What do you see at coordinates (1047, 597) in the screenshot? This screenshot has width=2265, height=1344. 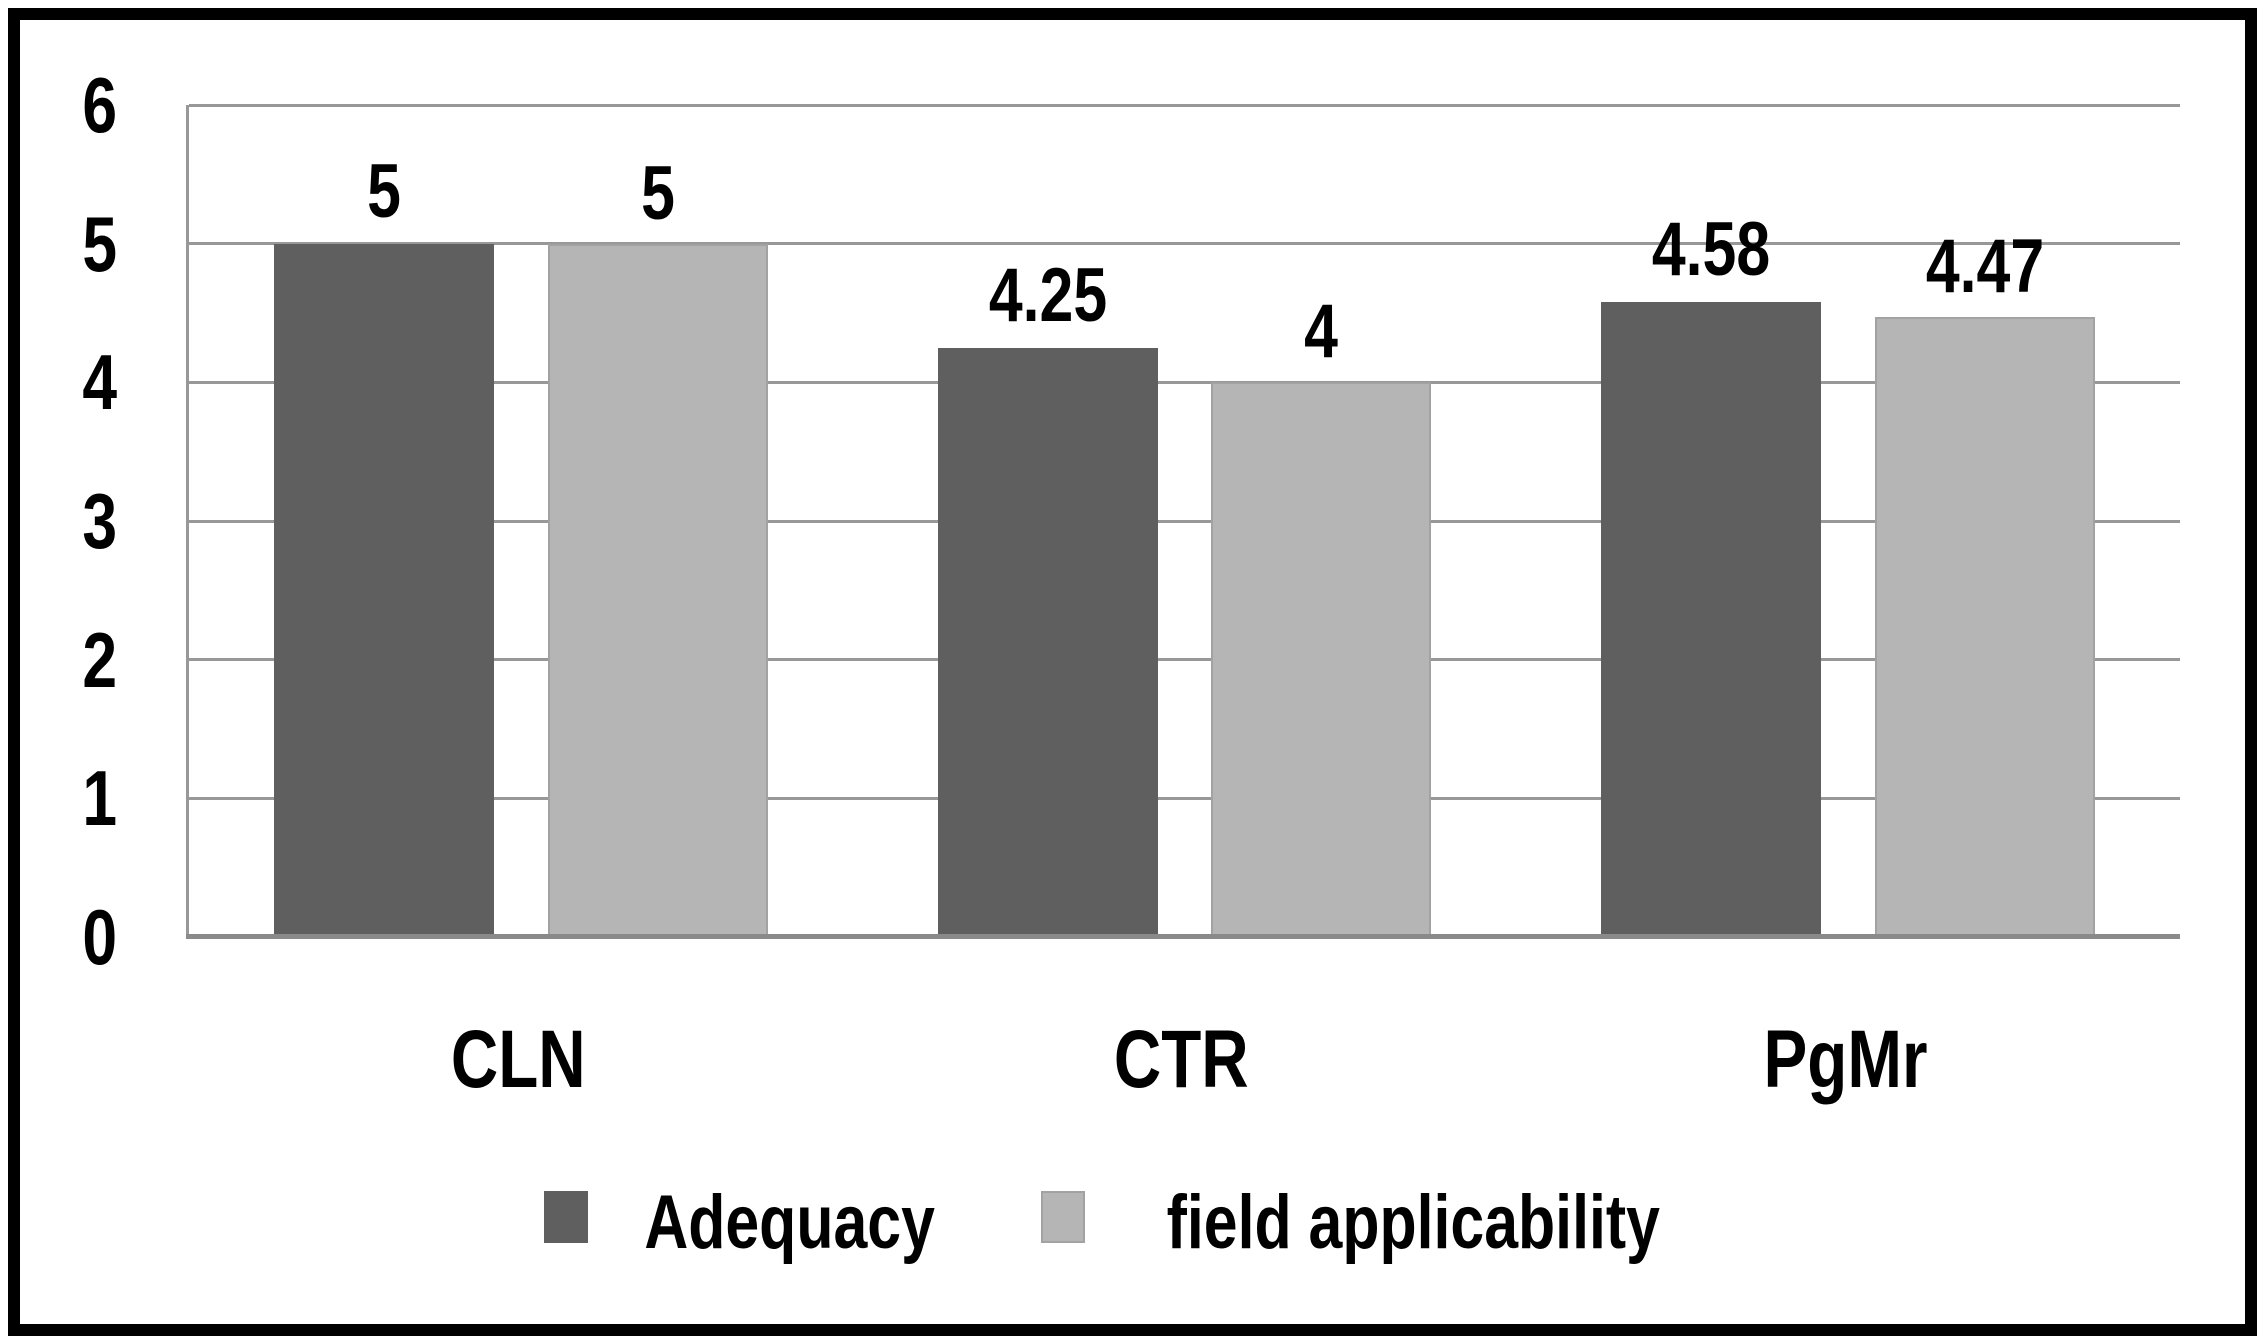 I see `bar-adequacy-ctr: 4.25` at bounding box center [1047, 597].